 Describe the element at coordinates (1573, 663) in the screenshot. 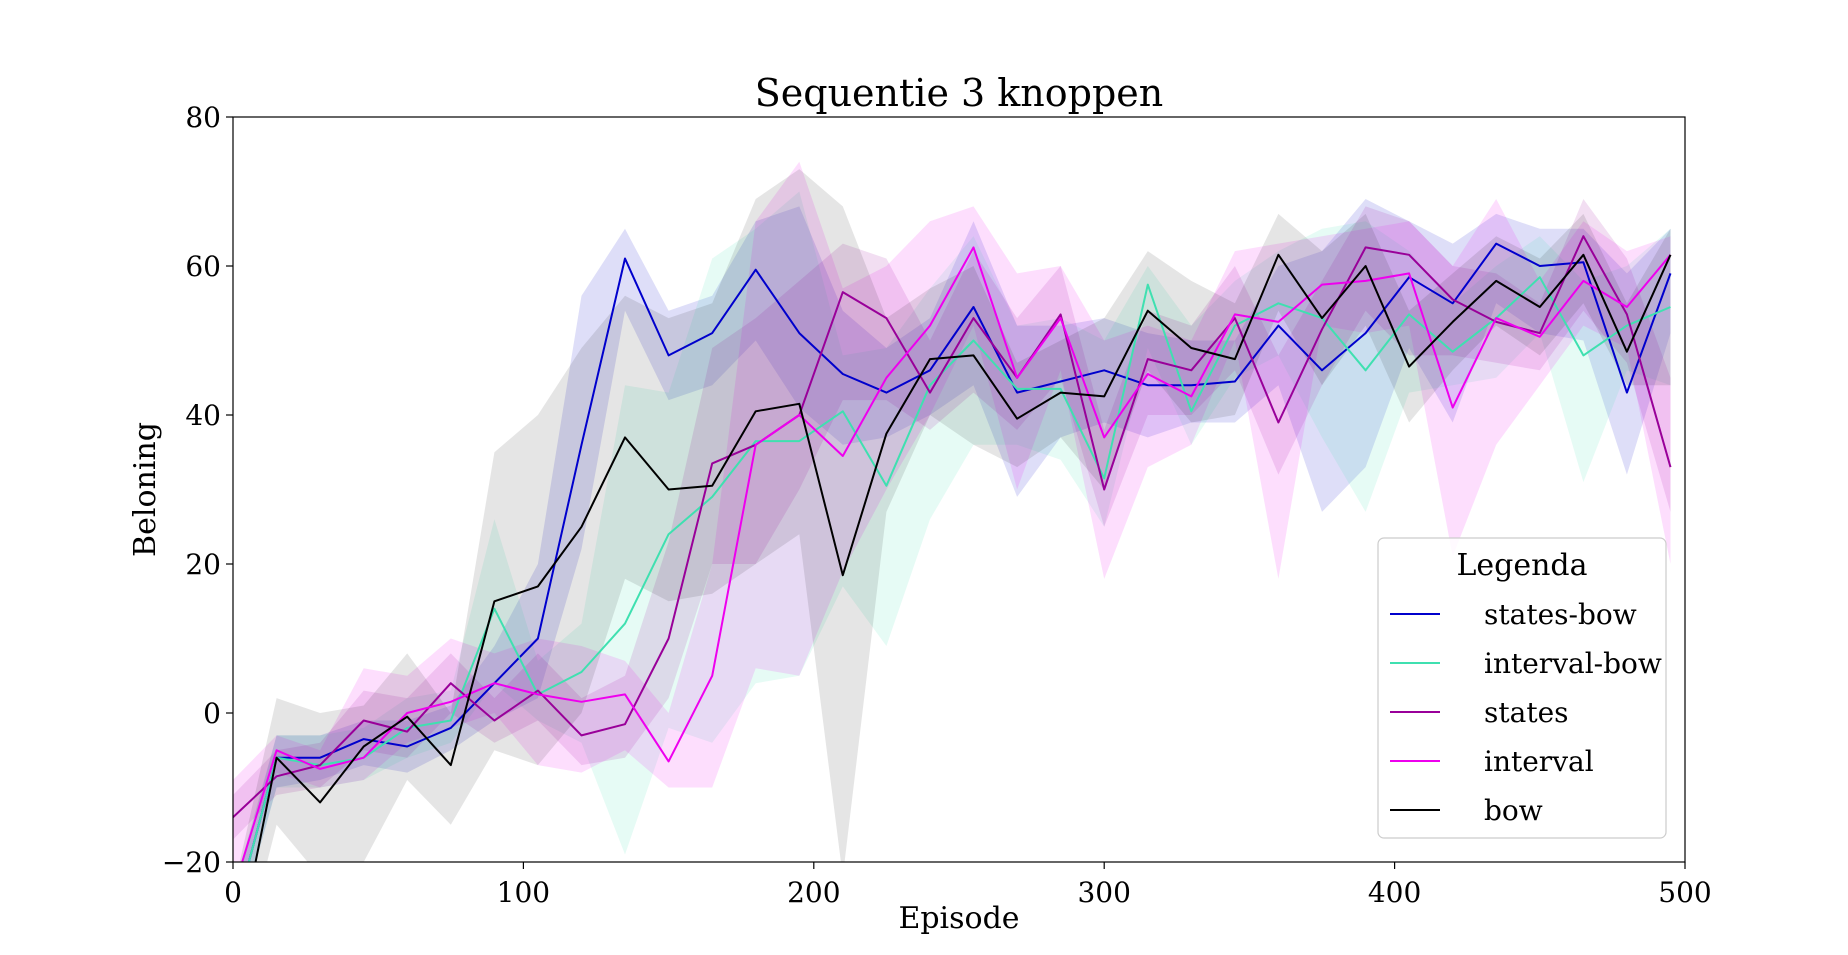

I see `legend-label-interval-bow: interval-bow` at that location.